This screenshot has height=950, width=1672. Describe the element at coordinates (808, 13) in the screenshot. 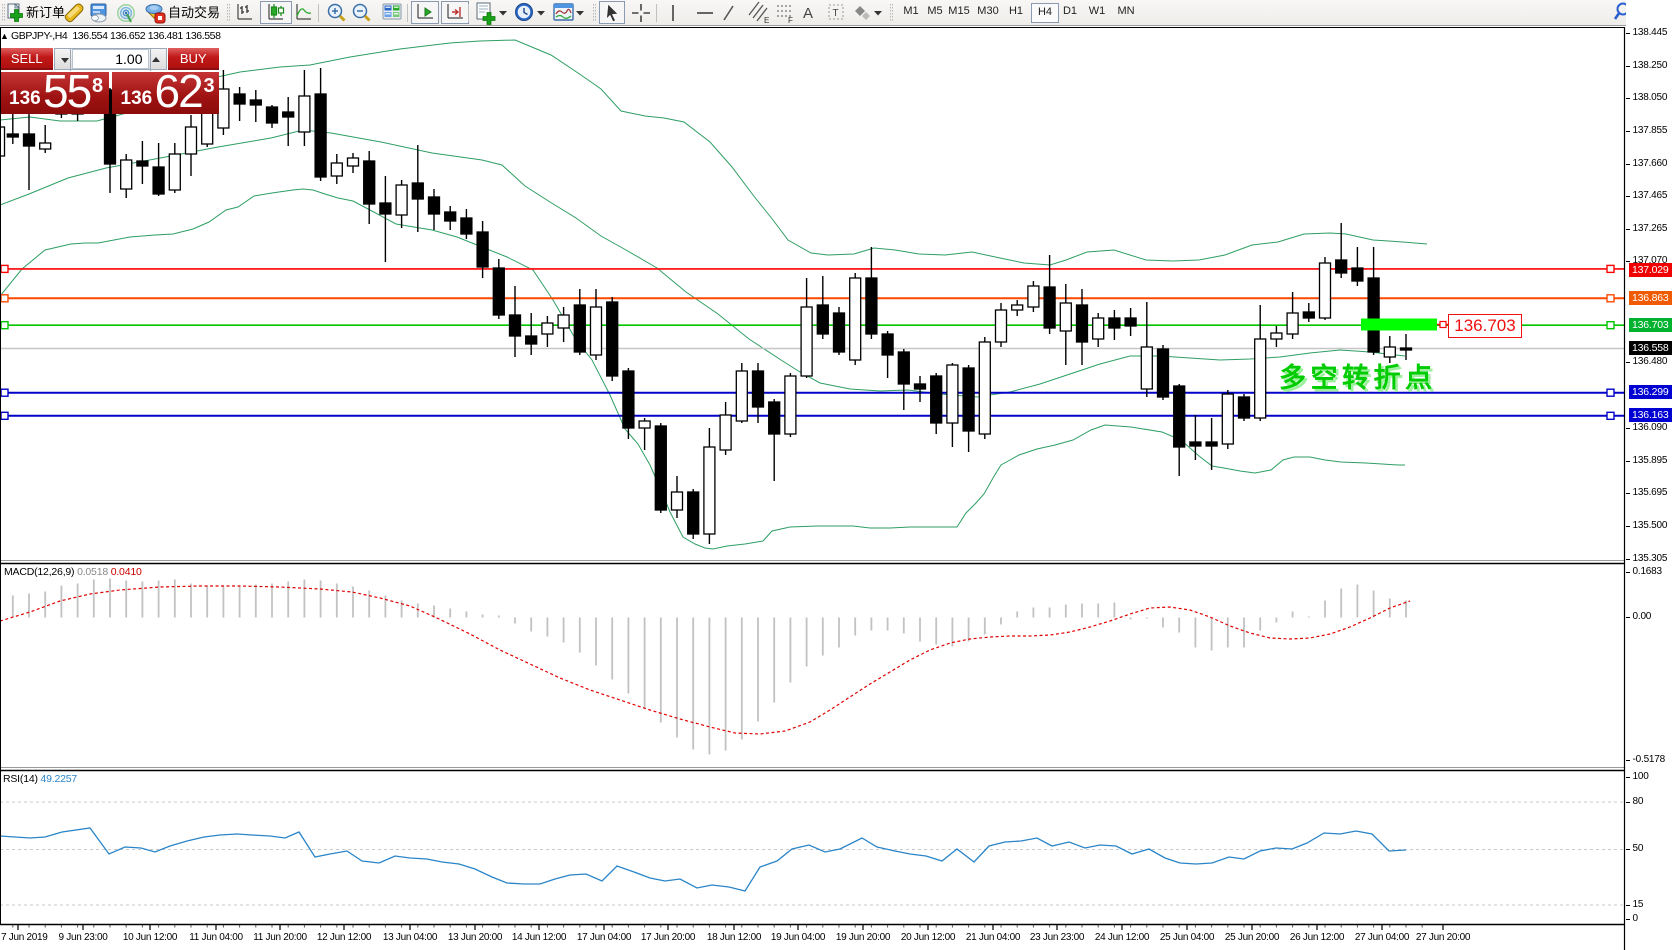

I see `svg-text: A` at that location.